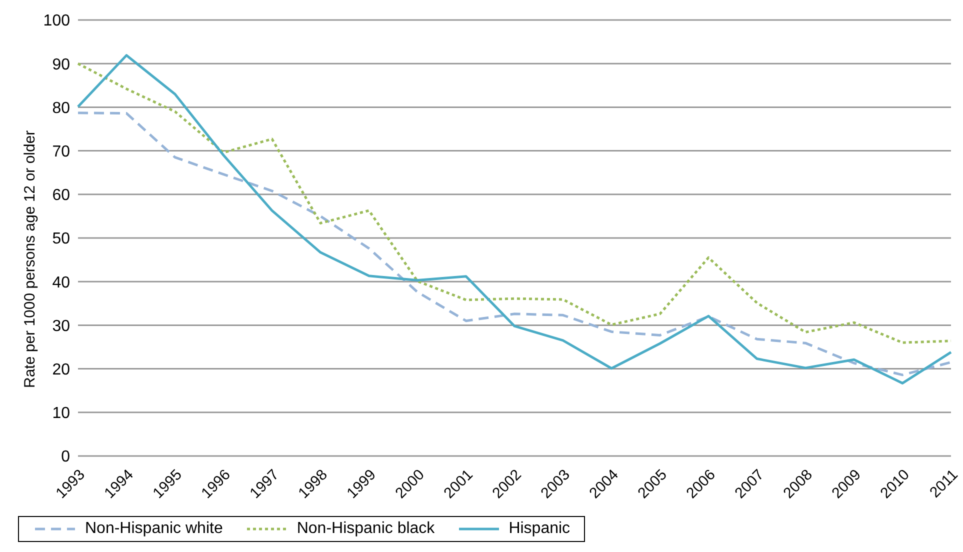 This screenshot has width=963, height=552. What do you see at coordinates (61, 65) in the screenshot?
I see `y-tick-label: 90` at bounding box center [61, 65].